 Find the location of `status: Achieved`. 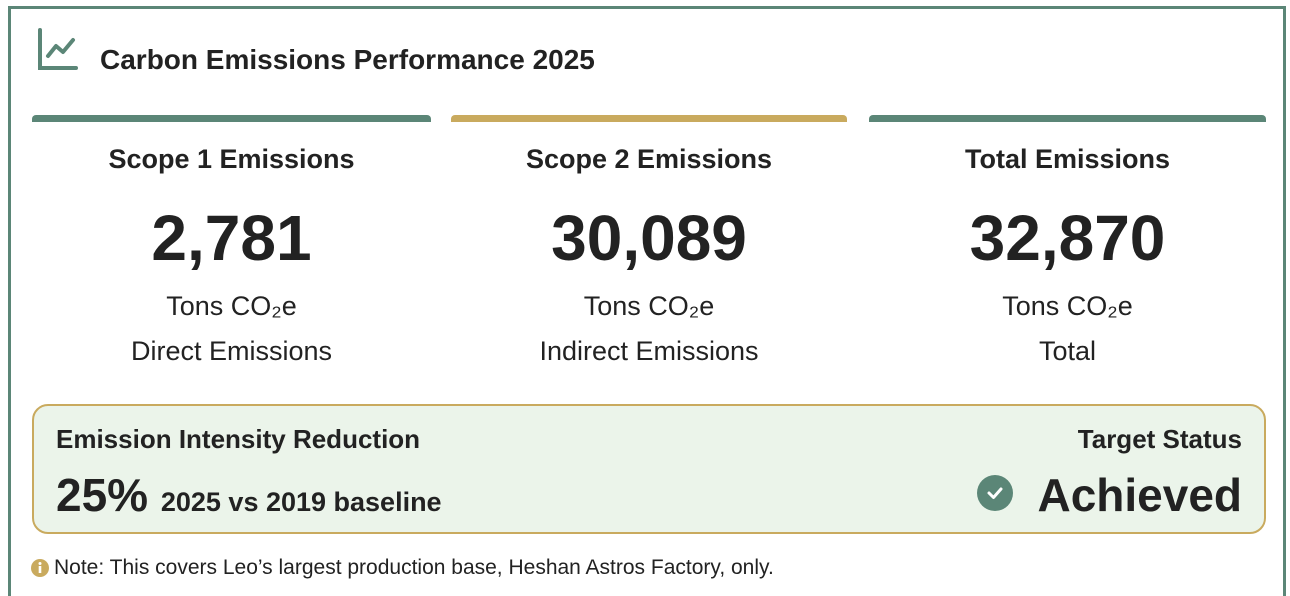

status: Achieved is located at coordinates (1139, 495).